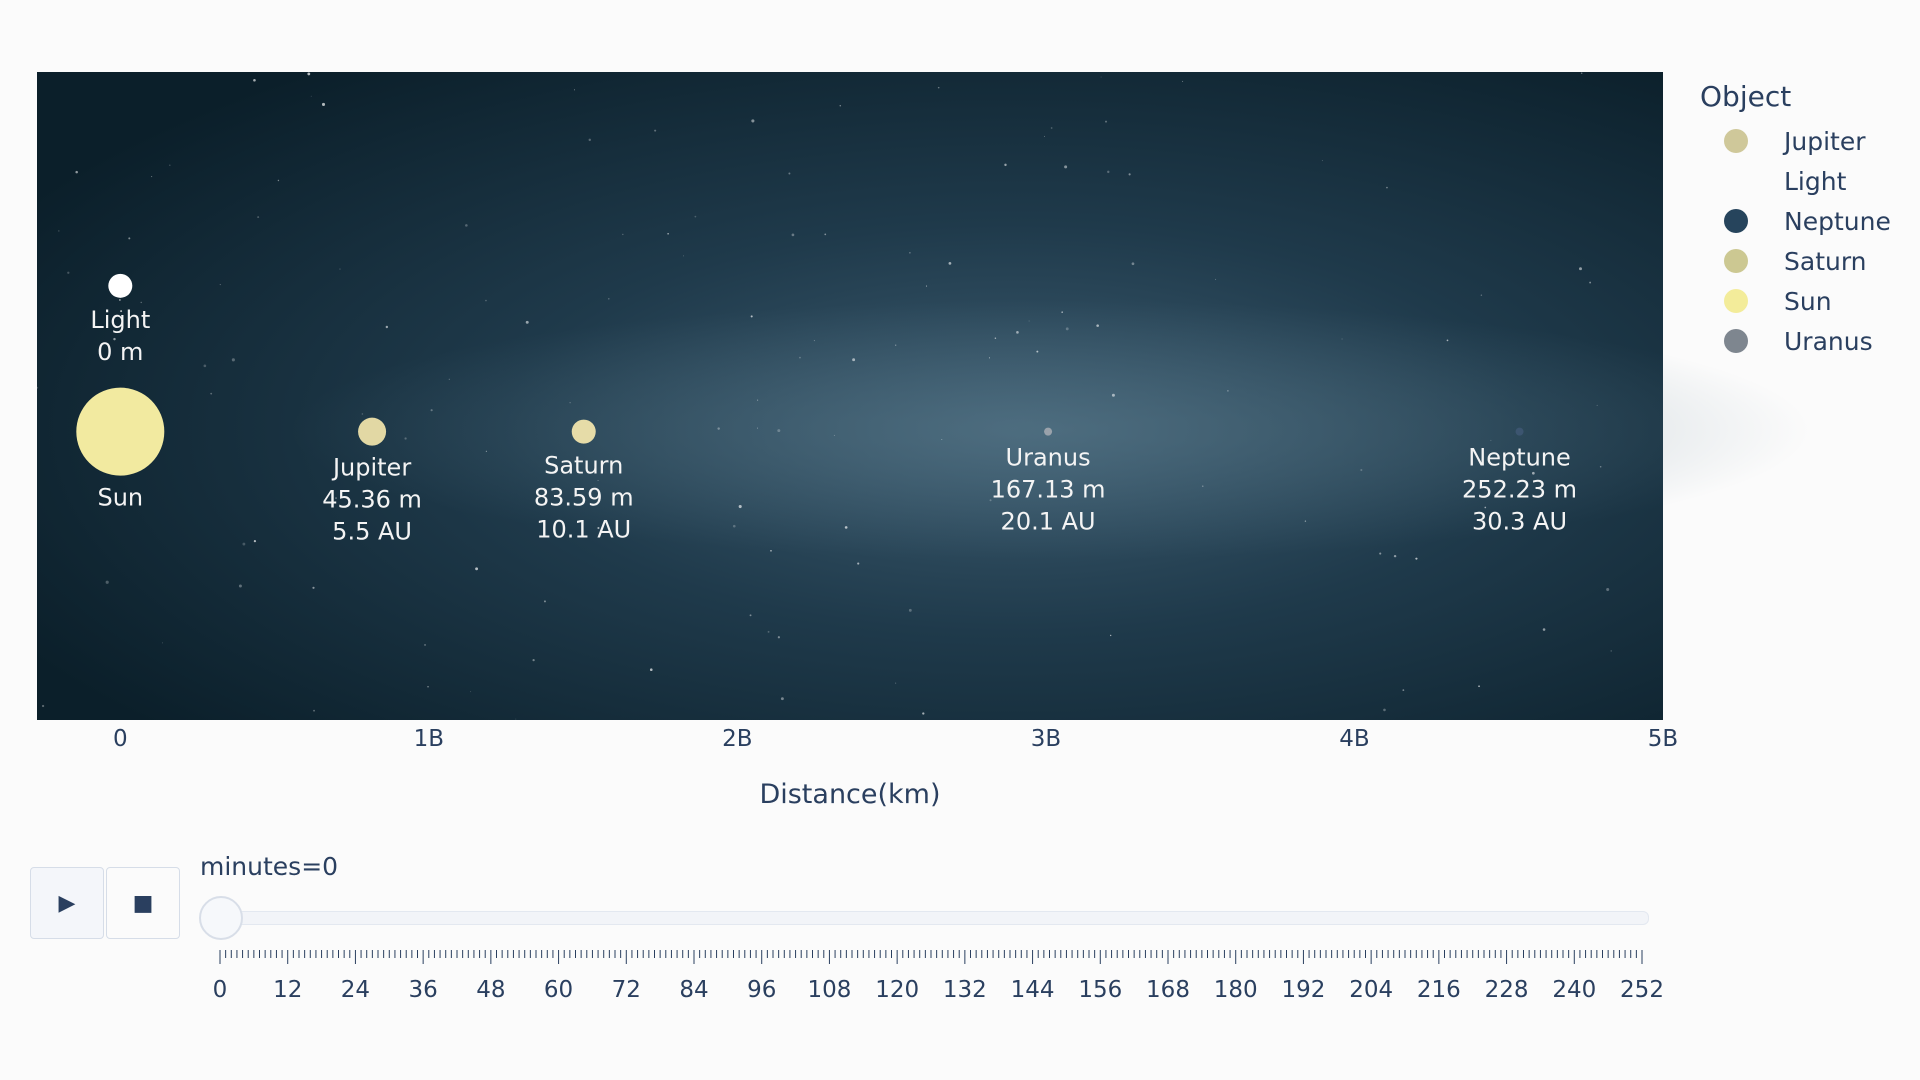 The width and height of the screenshot is (1920, 1080). Describe the element at coordinates (583, 431) in the screenshot. I see `data-point-saturn` at that location.